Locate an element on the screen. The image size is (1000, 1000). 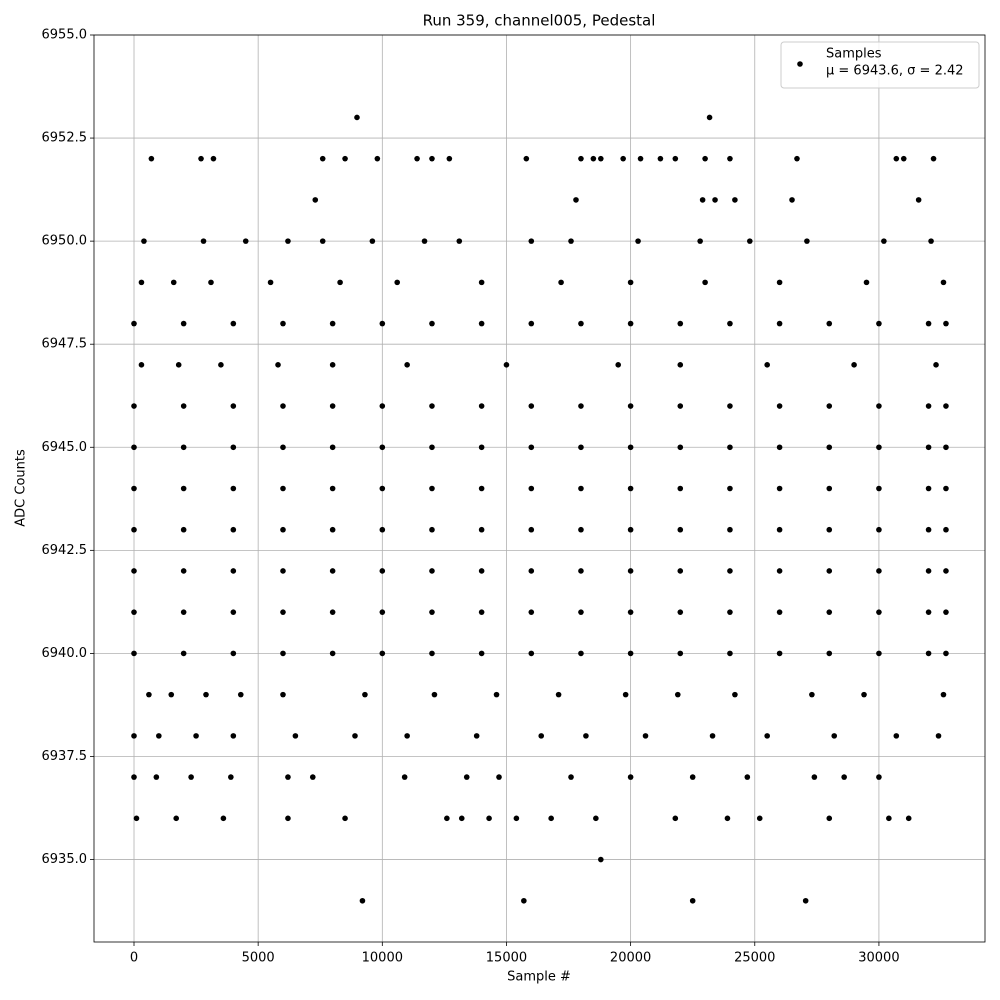
legend-stats: μ = 6943.6, σ = 2.42 is located at coordinates (895, 71).